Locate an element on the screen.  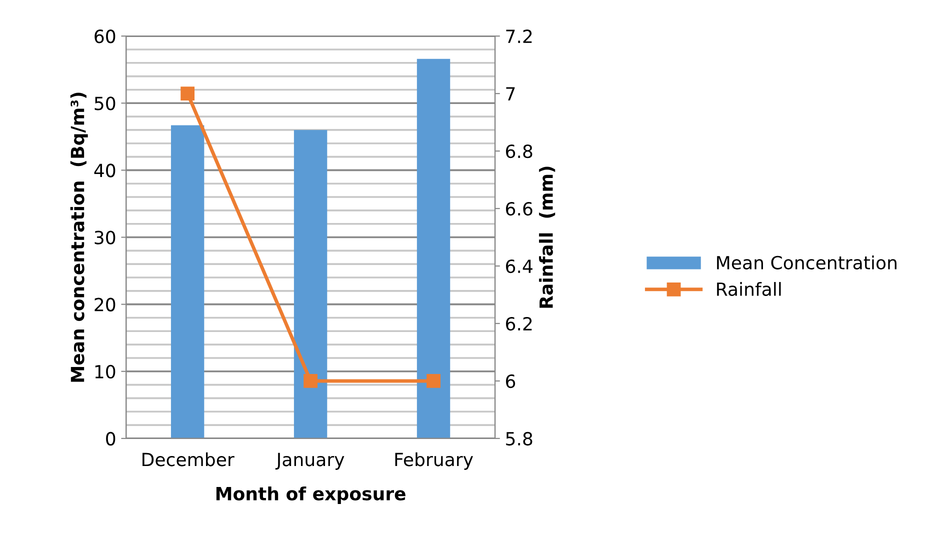
y-tick-label: 30 is located at coordinates (105, 237).